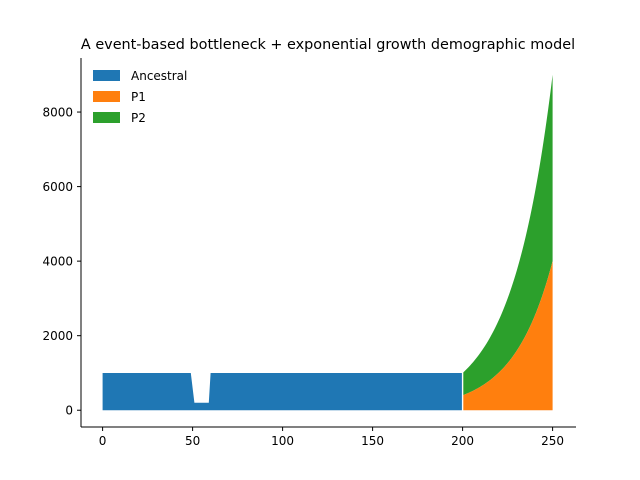  Describe the element at coordinates (103, 441) in the screenshot. I see `x-tick-label: 0` at that location.